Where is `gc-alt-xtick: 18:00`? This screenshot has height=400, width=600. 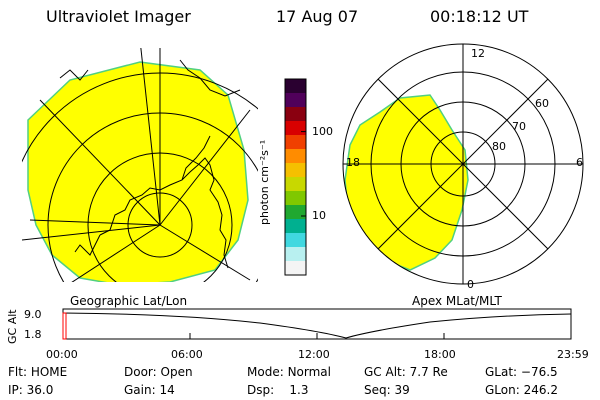
gc-alt-xtick: 18:00 is located at coordinates (440, 354).